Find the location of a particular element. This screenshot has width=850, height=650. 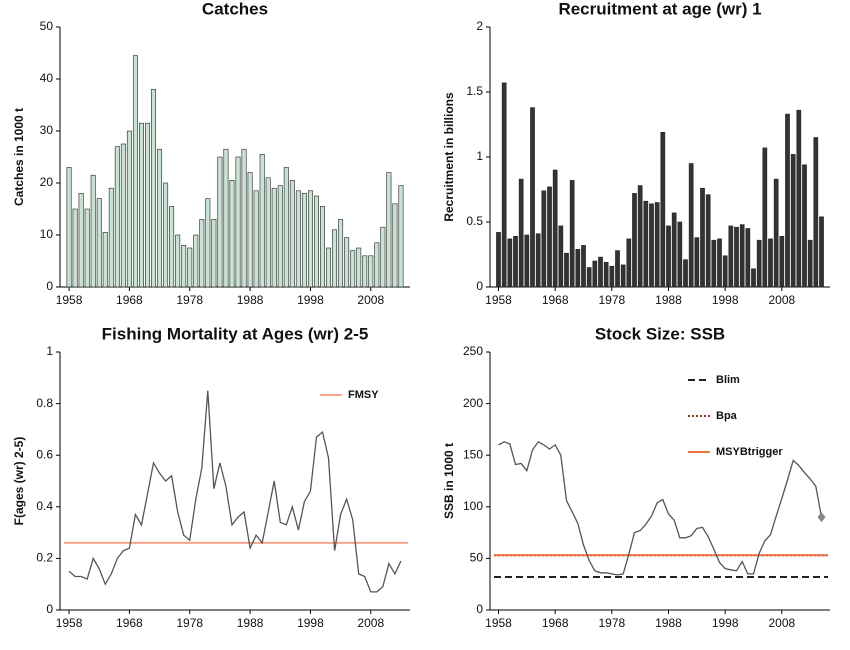

y-tick-label: 200 is located at coordinates (473, 403).